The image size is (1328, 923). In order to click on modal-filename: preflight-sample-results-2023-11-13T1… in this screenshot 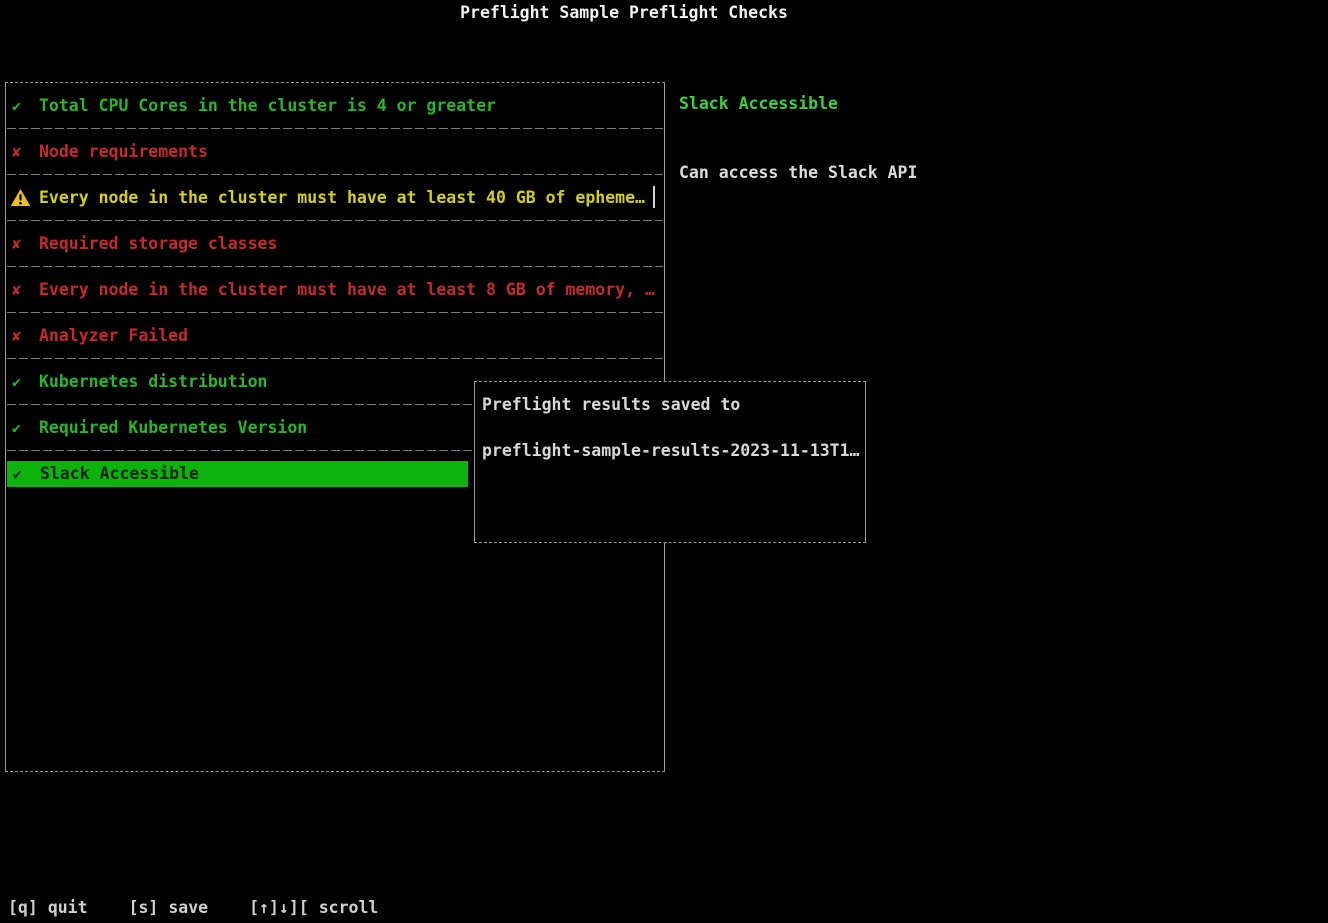, I will do `click(671, 450)`.